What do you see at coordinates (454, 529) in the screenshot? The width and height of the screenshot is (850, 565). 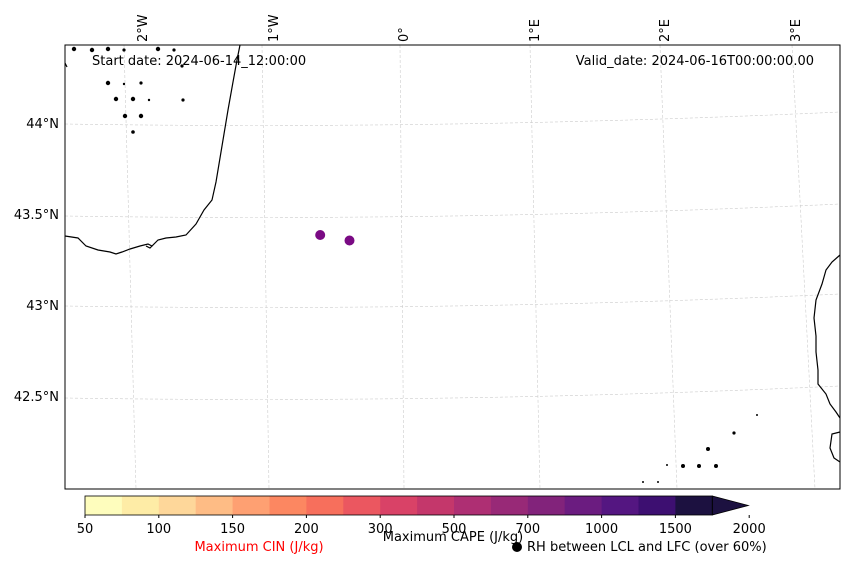 I see `colorbar-tick-label: 500` at bounding box center [454, 529].